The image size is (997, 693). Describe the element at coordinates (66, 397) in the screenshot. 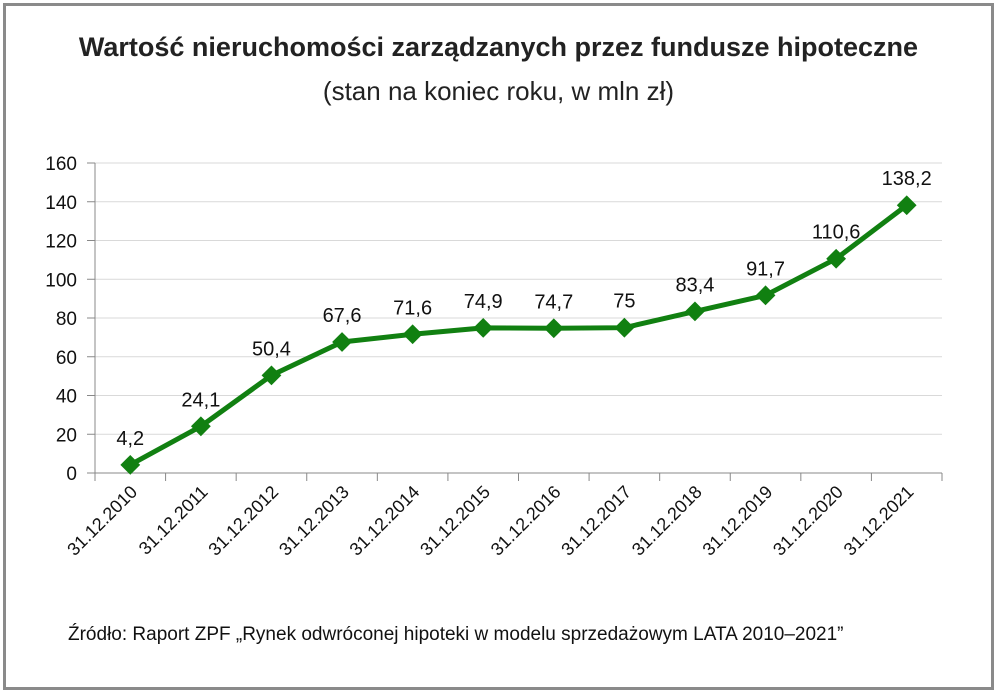

I see `y-tick-label: 40` at that location.